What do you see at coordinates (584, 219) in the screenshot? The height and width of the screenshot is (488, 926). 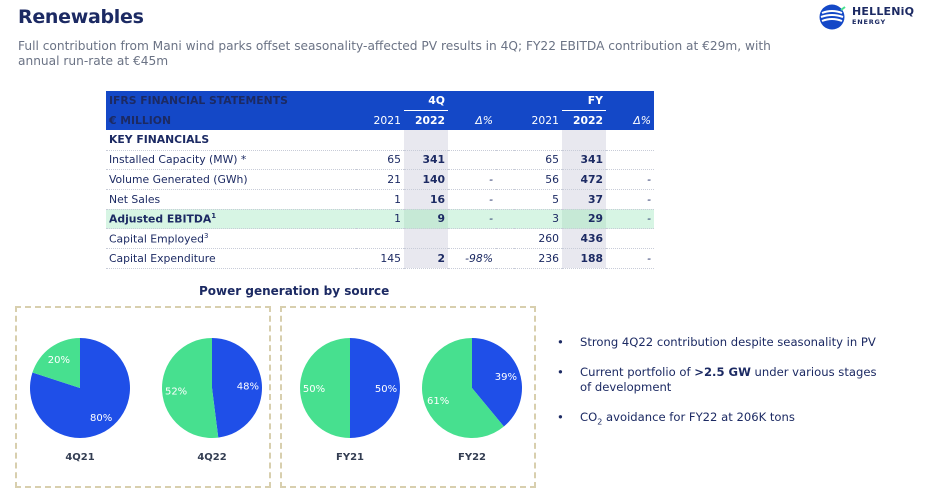 I see `cell-fy-2022: 29` at bounding box center [584, 219].